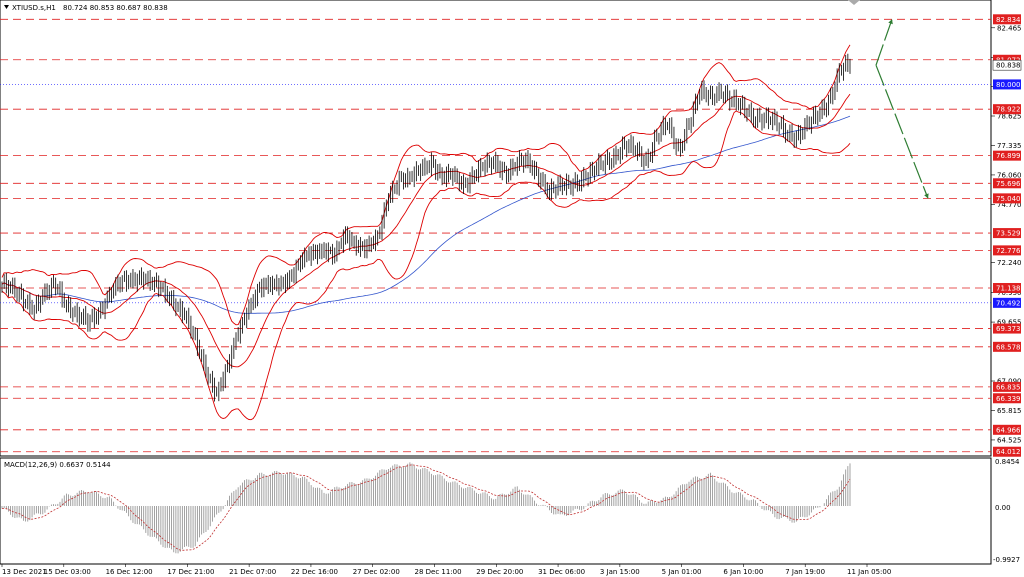 The height and width of the screenshot is (577, 1024). I want to click on level-tag: 68.578, so click(1008, 347).